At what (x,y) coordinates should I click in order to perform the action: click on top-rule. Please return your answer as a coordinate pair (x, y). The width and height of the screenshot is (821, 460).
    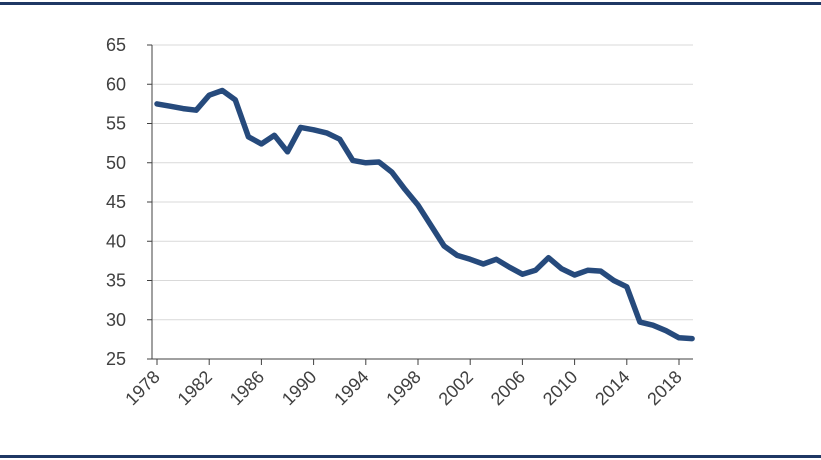
    Looking at the image, I should click on (410, 3).